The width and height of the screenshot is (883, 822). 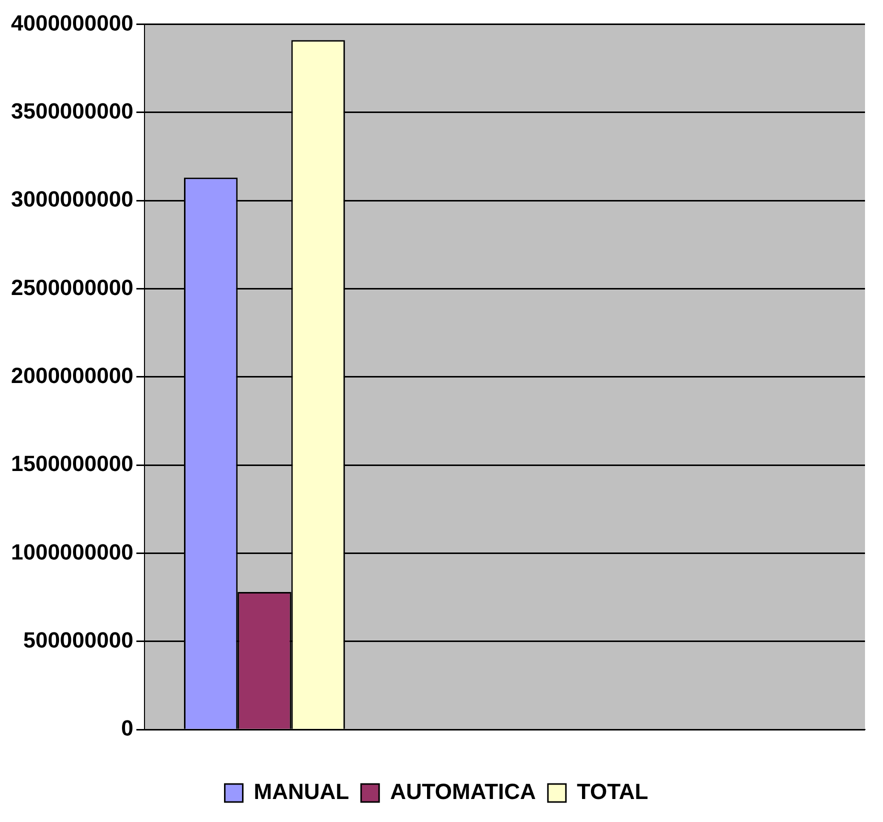 What do you see at coordinates (72, 111) in the screenshot?
I see `y-tick-label: 3500000000` at bounding box center [72, 111].